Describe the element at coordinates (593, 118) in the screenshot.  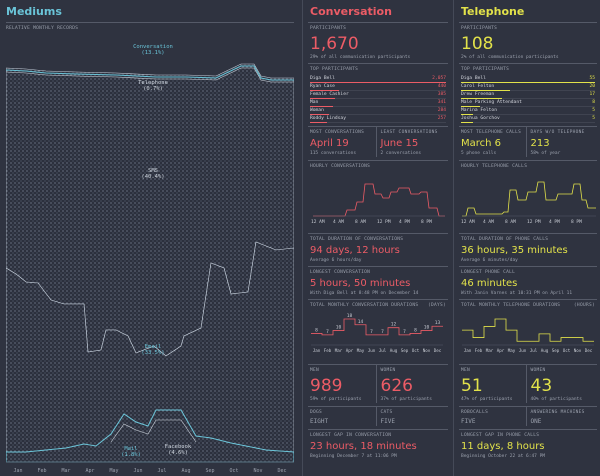
I see `participant-count: 5` at that location.